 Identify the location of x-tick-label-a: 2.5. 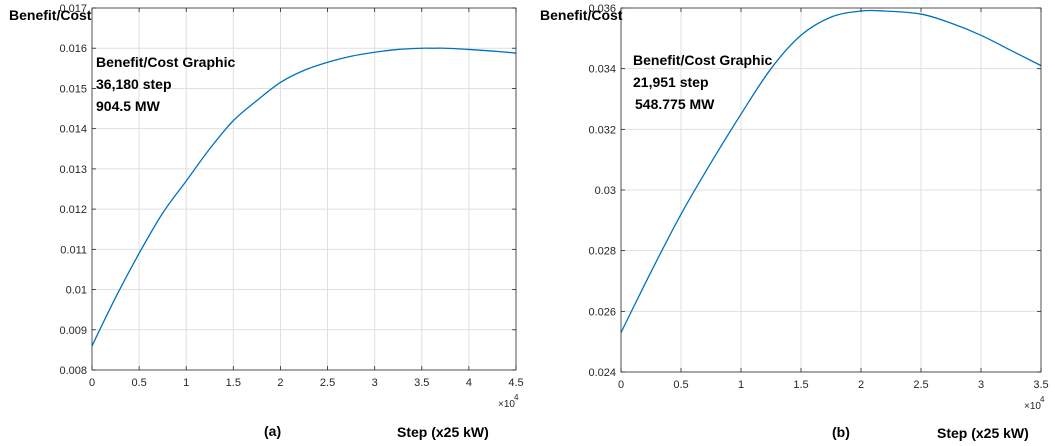
(327, 383).